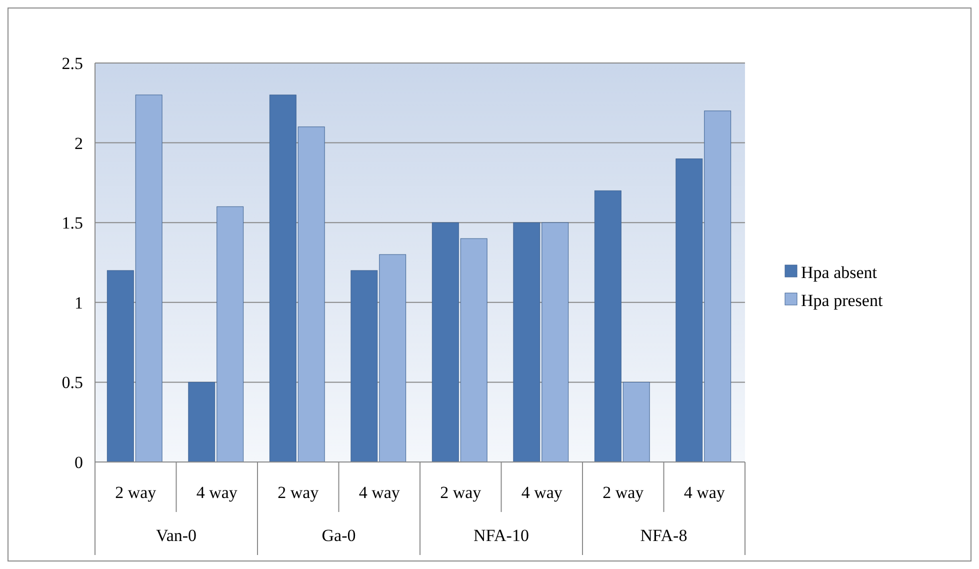 The image size is (979, 569). Describe the element at coordinates (176, 535) in the screenshot. I see `text: Van-0` at that location.